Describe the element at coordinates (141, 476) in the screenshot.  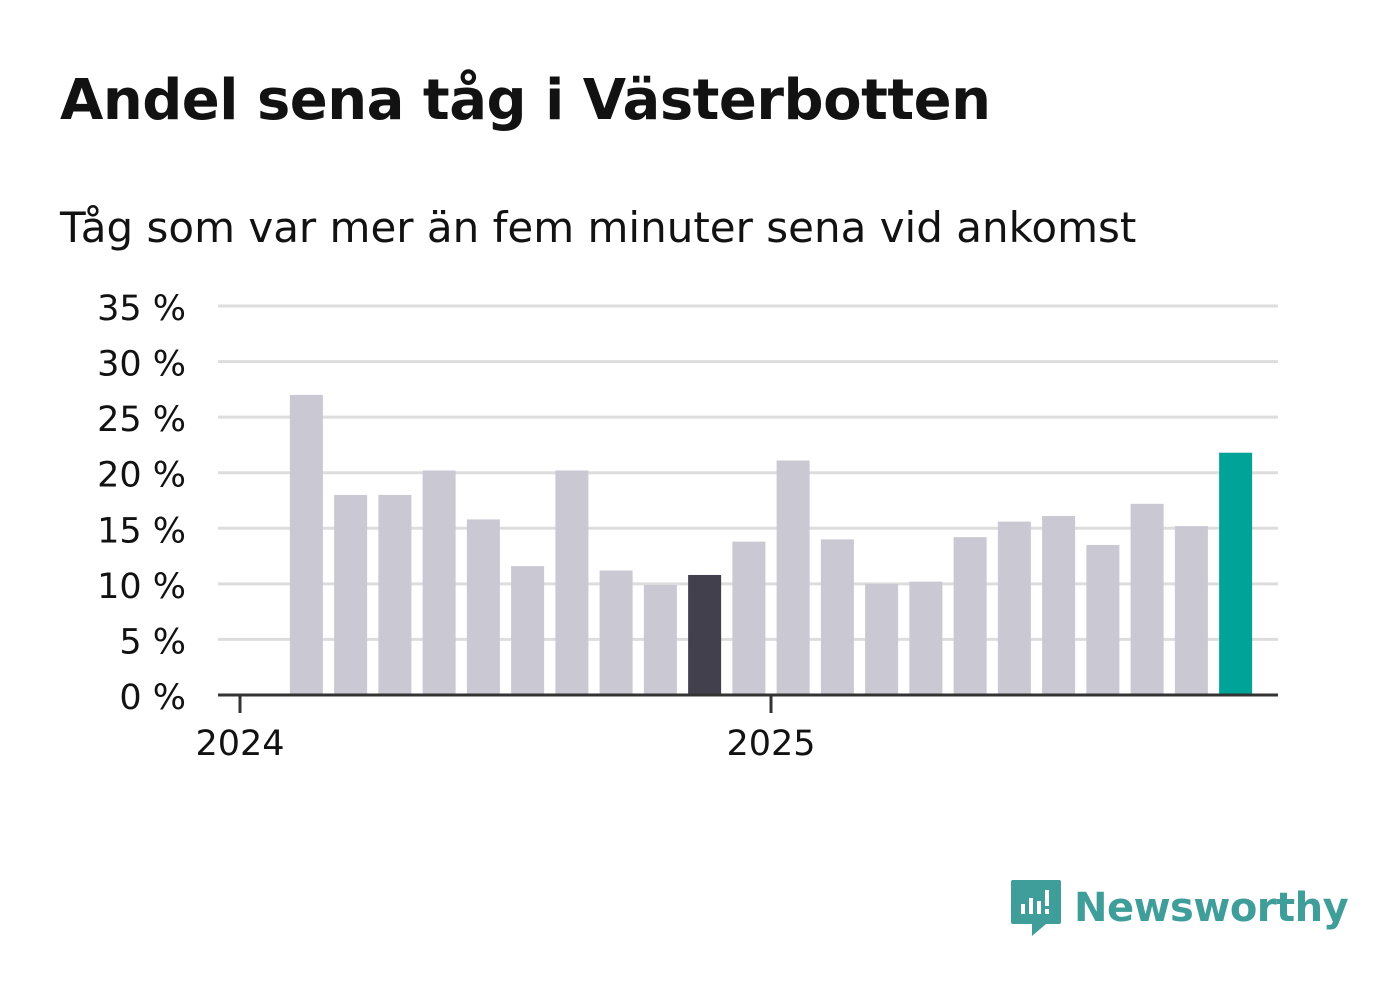
I see `y-tick-label: 20 %` at that location.